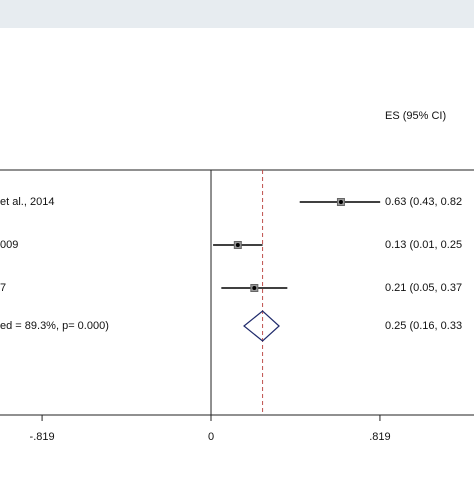 This screenshot has height=479, width=474. I want to click on study-label: et al., 2014, so click(27, 202).